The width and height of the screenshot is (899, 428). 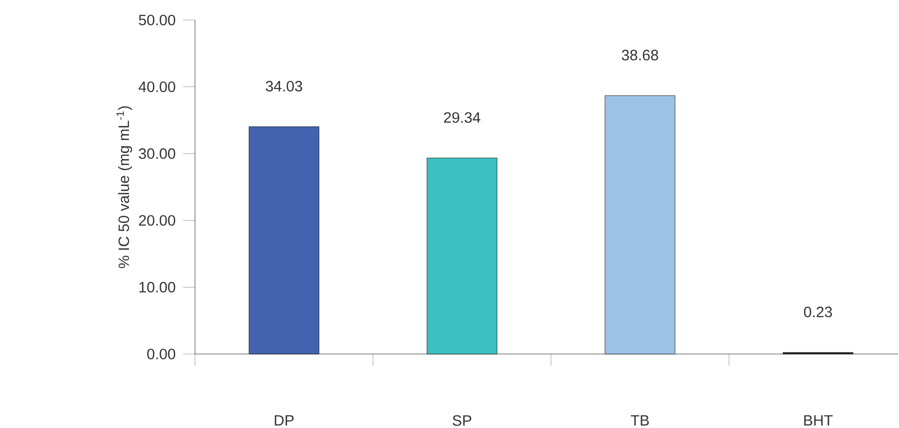 What do you see at coordinates (818, 312) in the screenshot?
I see `data-label: 0.23` at bounding box center [818, 312].